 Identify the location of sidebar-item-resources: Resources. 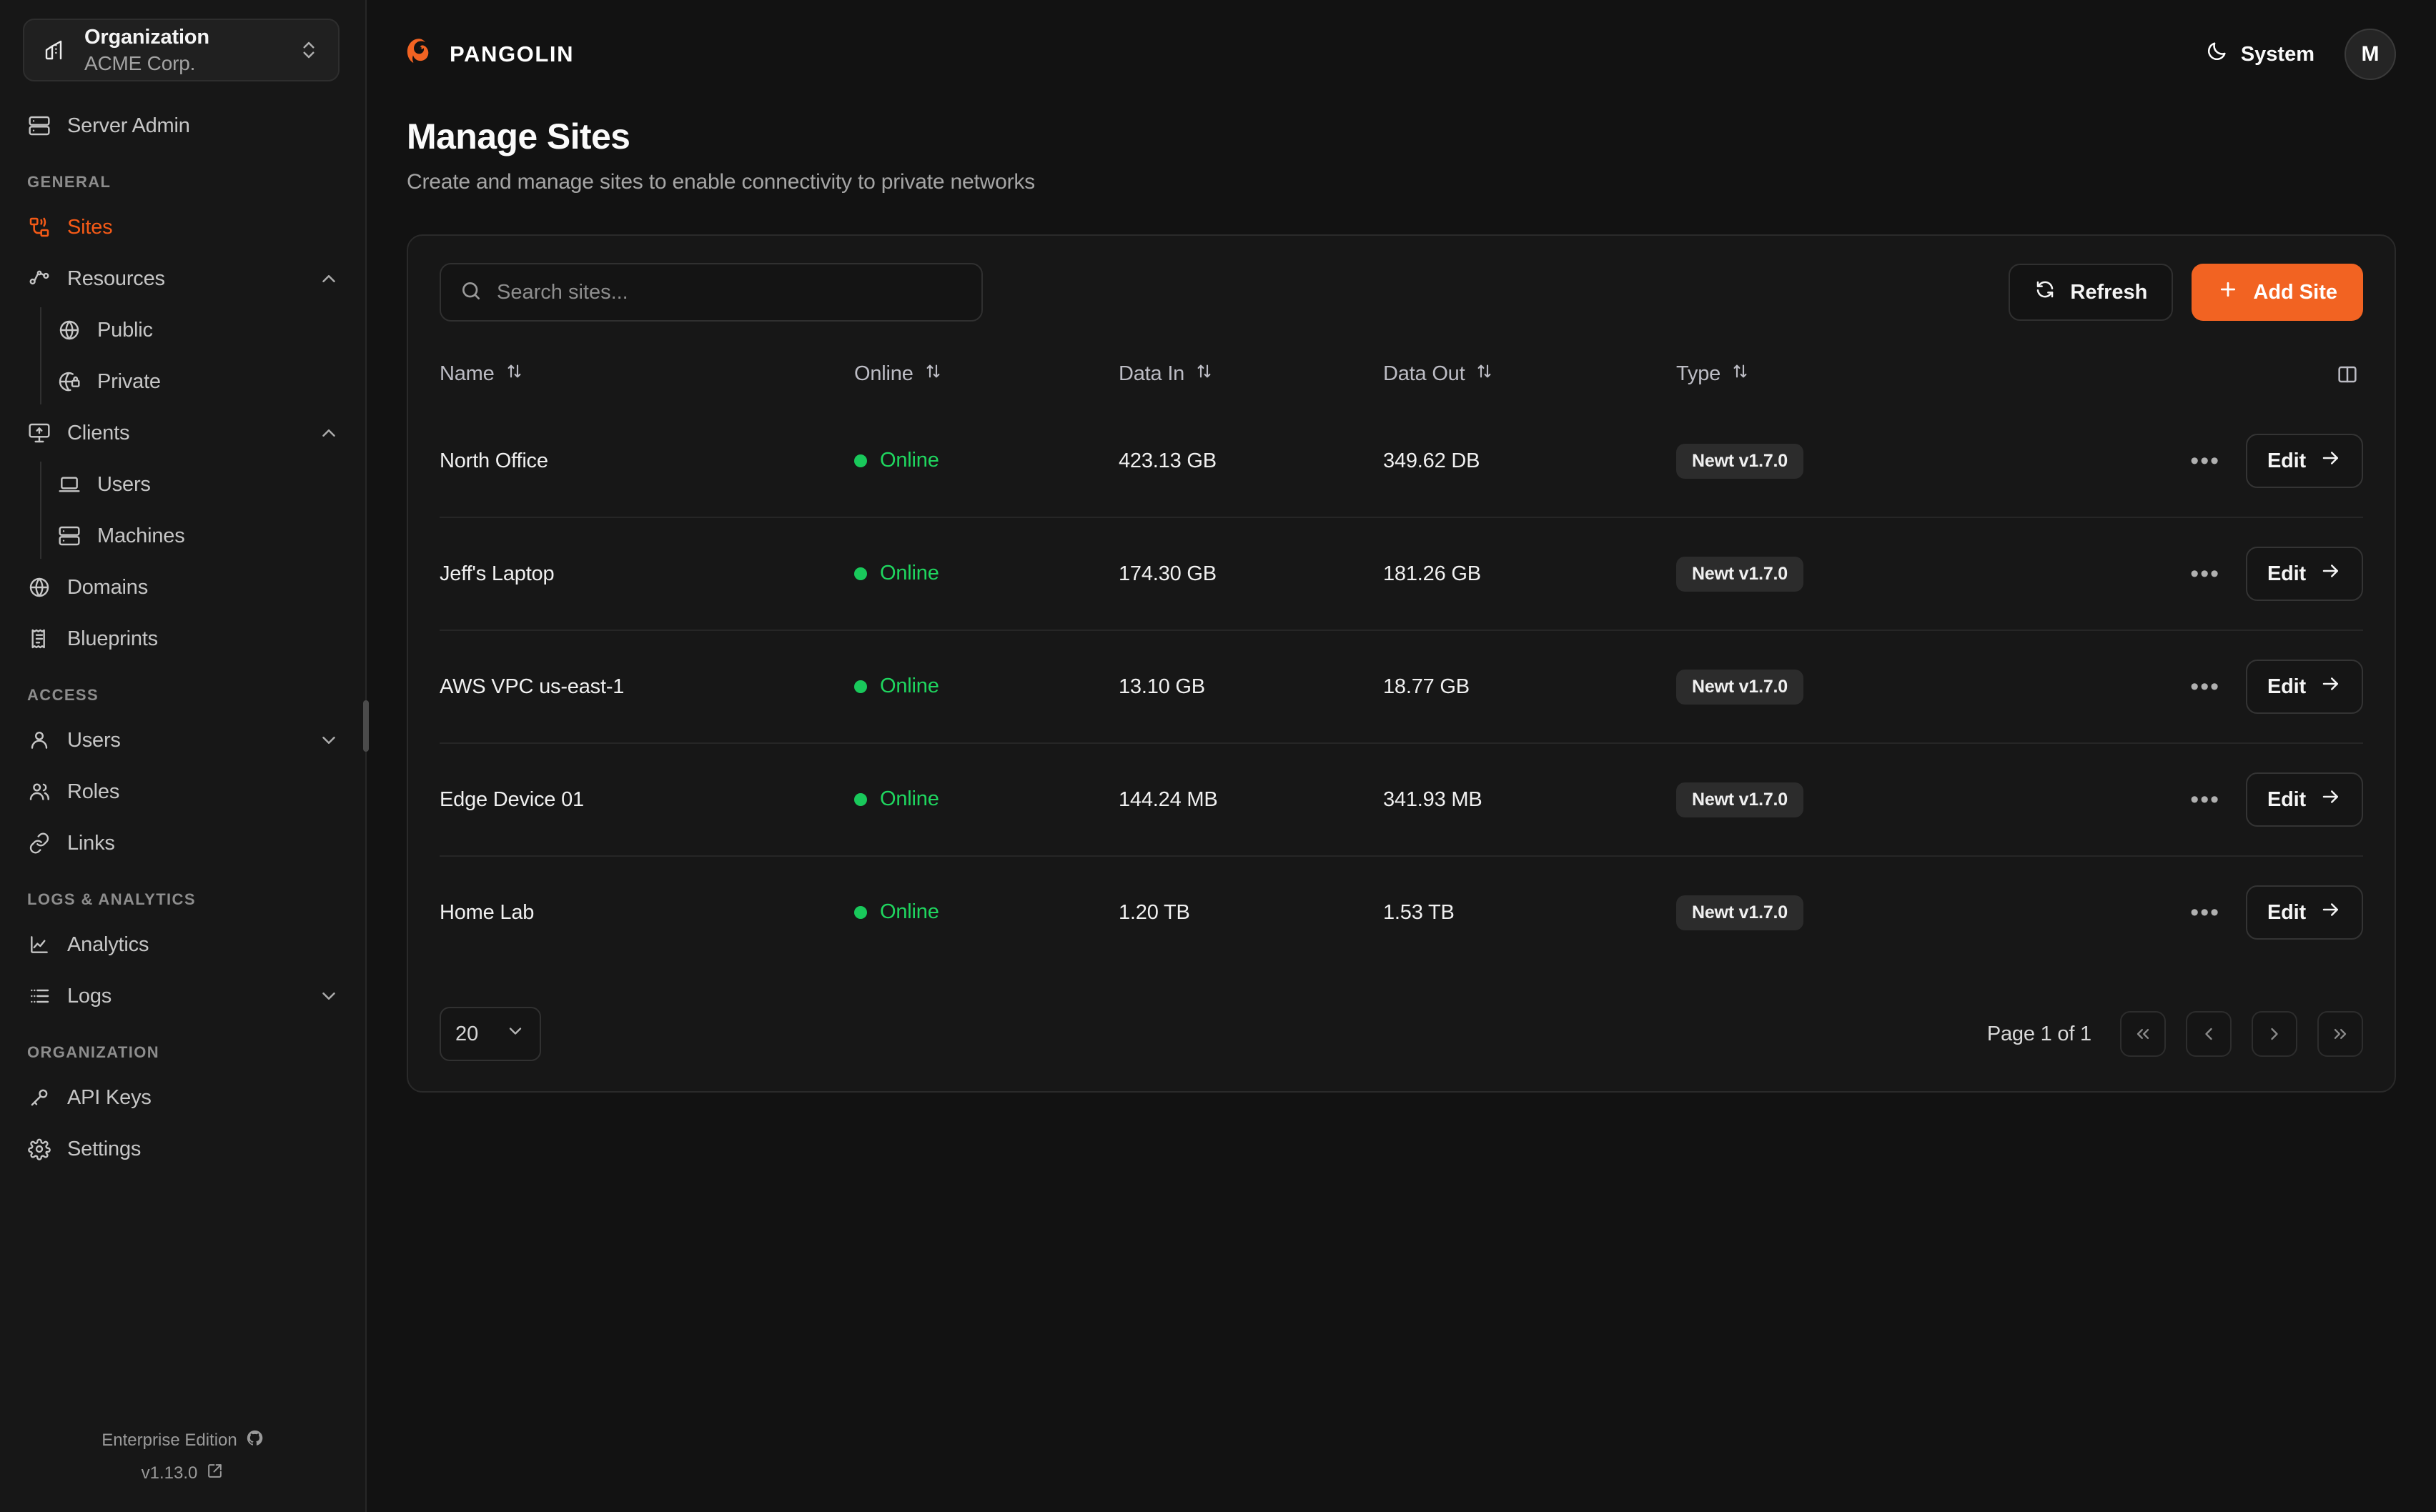
(182, 279).